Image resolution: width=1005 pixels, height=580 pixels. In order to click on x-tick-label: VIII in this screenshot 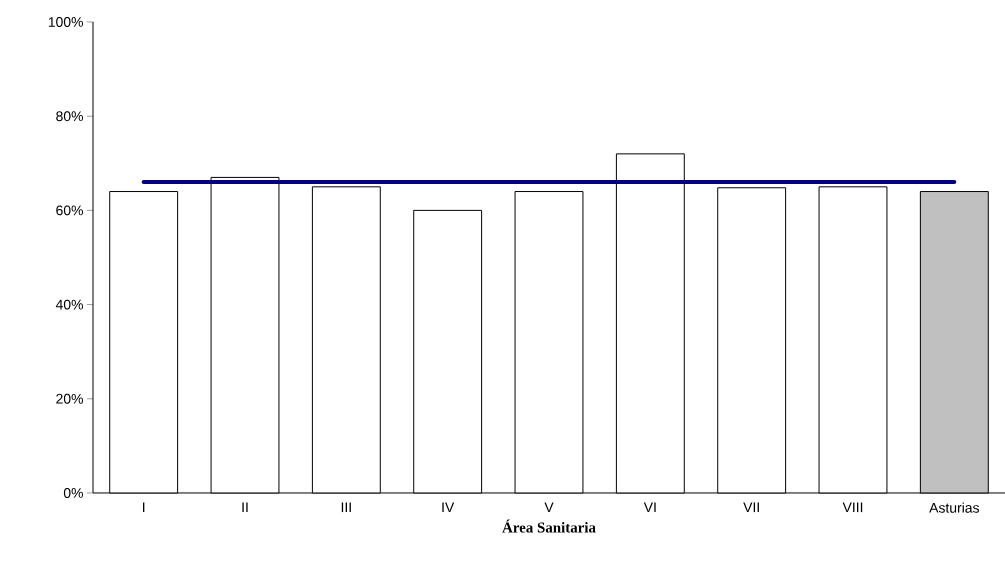, I will do `click(852, 507)`.